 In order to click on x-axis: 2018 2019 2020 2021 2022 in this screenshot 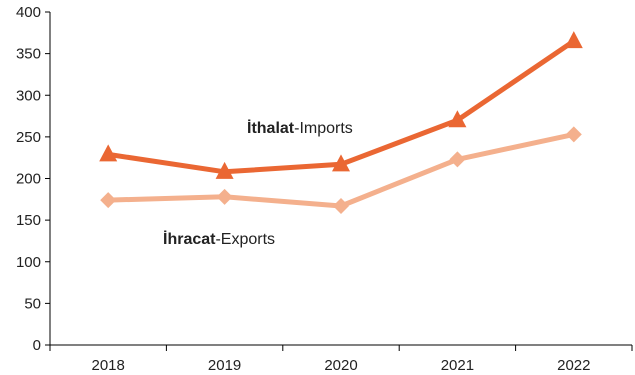, I will do `click(341, 359)`.